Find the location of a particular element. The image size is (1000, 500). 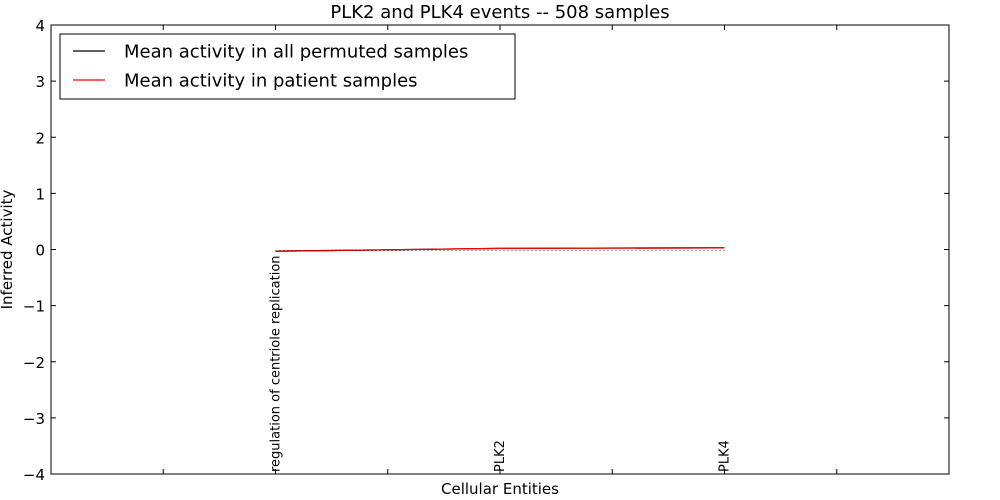

series-layer is located at coordinates (500, 249).